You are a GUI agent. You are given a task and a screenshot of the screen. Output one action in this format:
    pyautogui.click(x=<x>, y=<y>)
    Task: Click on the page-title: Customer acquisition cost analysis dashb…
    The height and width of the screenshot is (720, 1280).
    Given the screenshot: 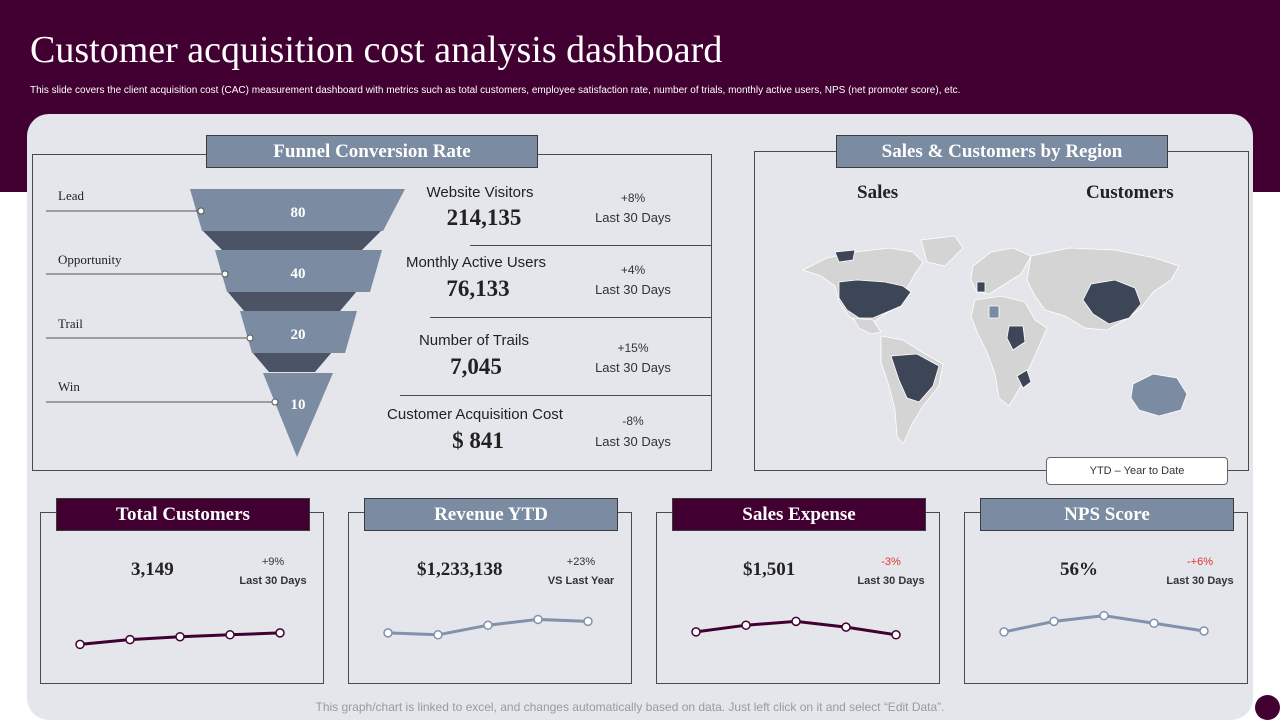 What is the action you would take?
    pyautogui.click(x=376, y=50)
    